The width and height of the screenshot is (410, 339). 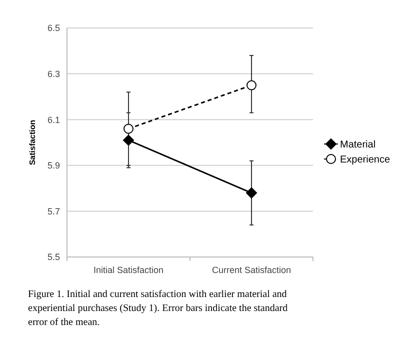 What do you see at coordinates (128, 270) in the screenshot?
I see `x-tick-label: Initial Satisfaction` at bounding box center [128, 270].